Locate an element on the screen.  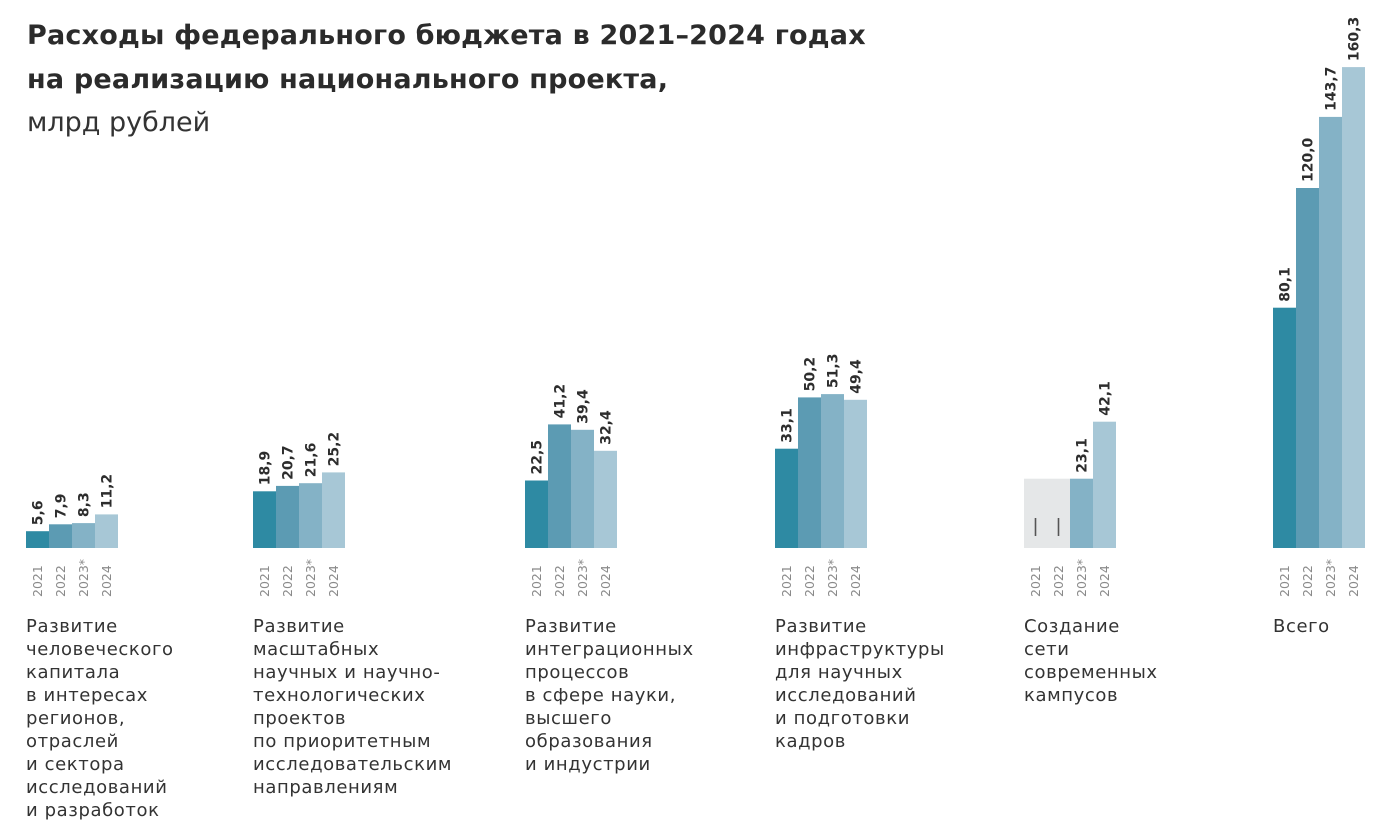
value-label: 25,2 is located at coordinates (335, 449).